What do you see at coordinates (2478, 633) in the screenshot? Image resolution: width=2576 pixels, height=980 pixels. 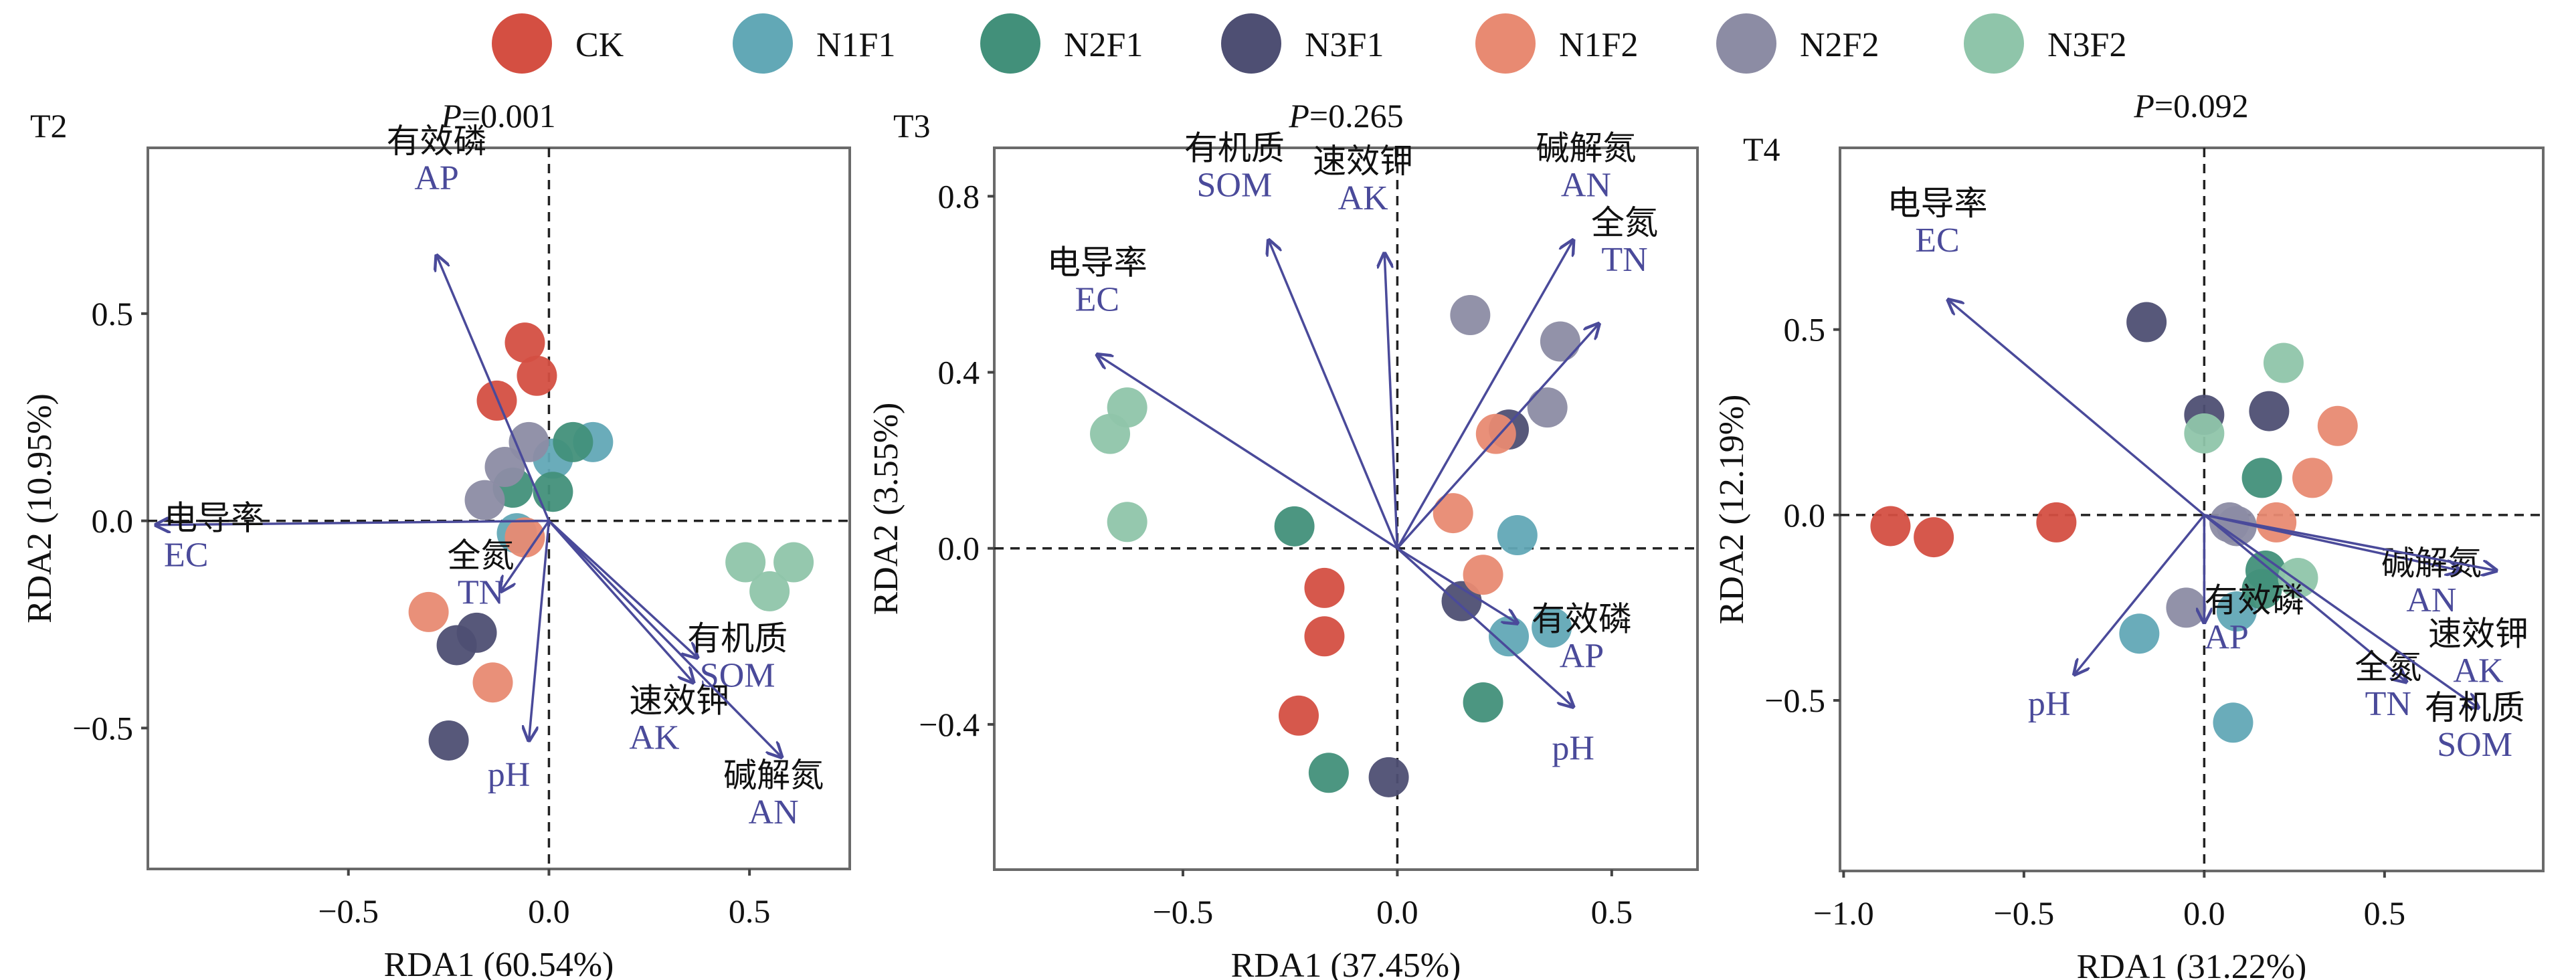 I see `vector-label-cn-ak: 速效钾` at bounding box center [2478, 633].